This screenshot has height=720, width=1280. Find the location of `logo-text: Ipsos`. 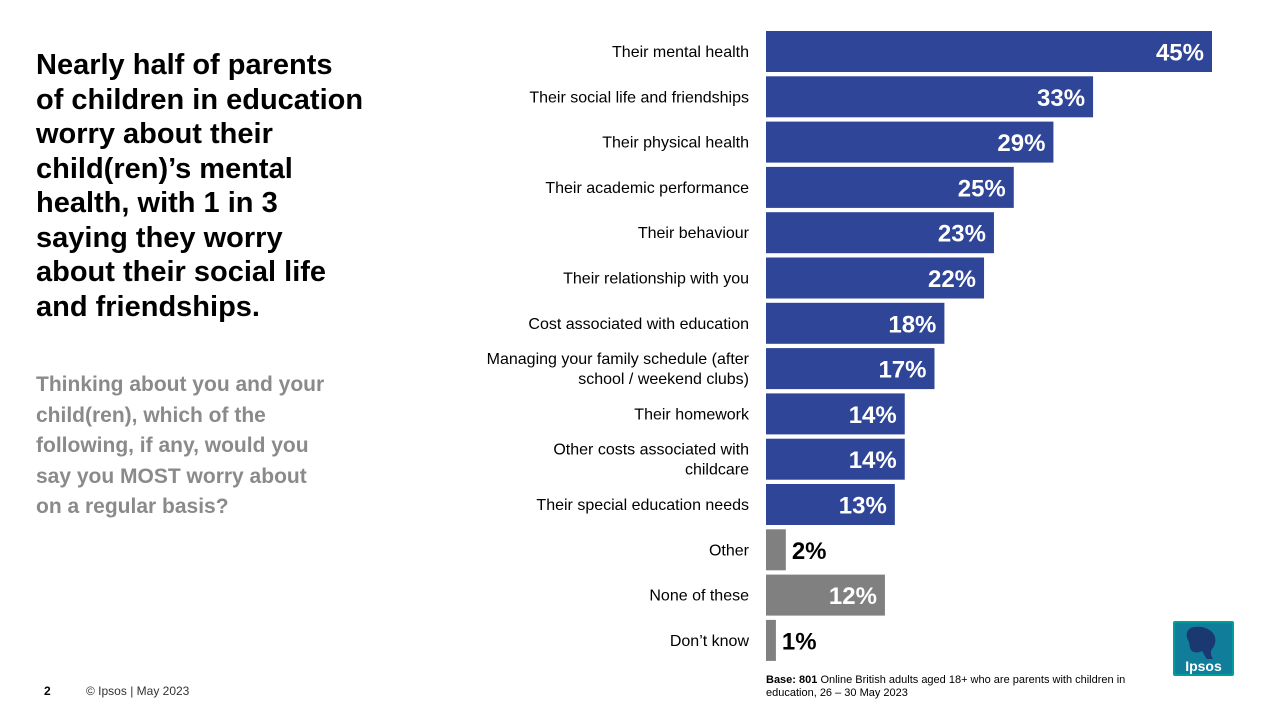

logo-text: Ipsos is located at coordinates (1203, 666).